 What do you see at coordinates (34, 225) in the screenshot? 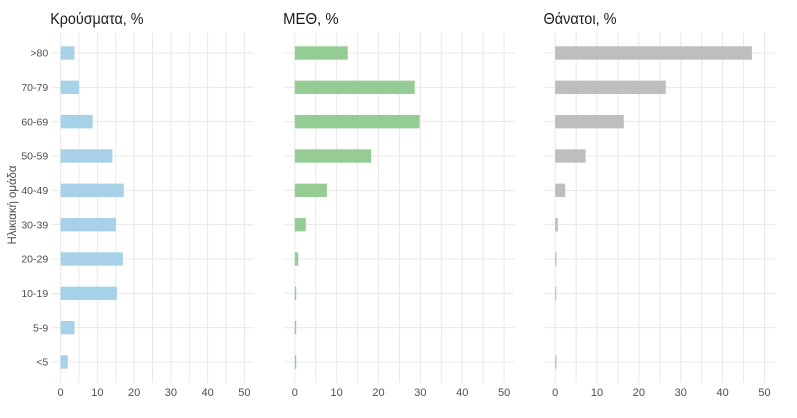
I see `svg-text: 30-39` at bounding box center [34, 225].